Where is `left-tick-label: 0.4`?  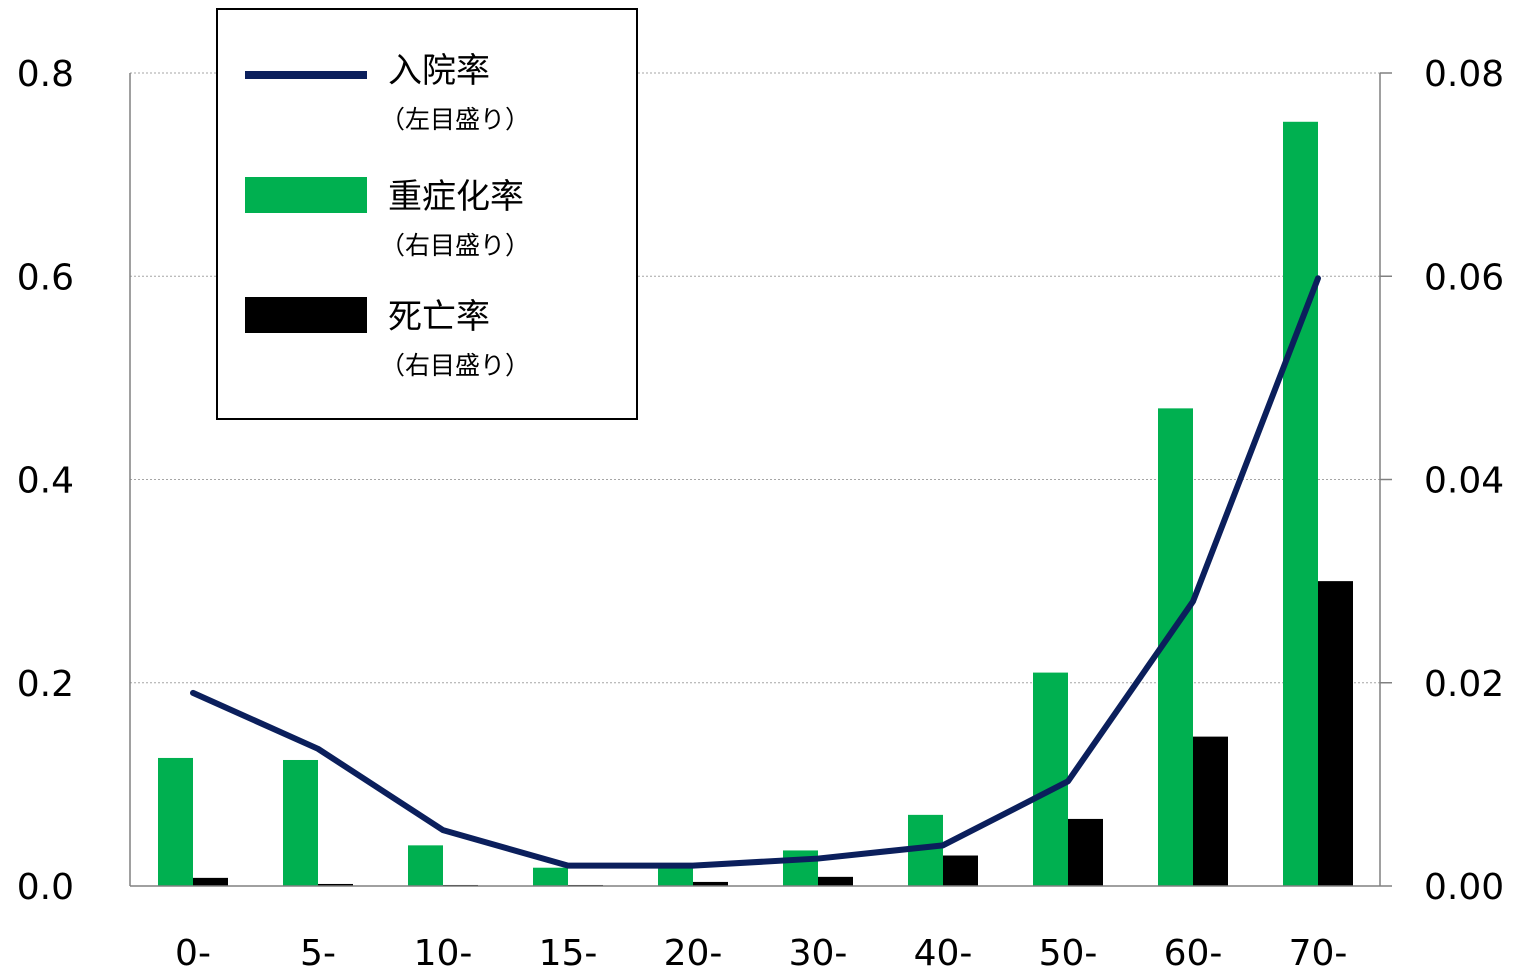 left-tick-label: 0.4 is located at coordinates (45, 481).